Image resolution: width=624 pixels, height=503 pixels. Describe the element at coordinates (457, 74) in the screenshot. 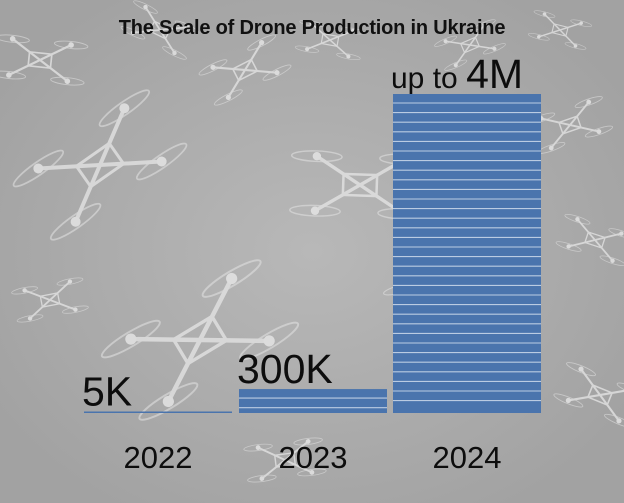

I see `value-label-2024: up to 4M` at that location.